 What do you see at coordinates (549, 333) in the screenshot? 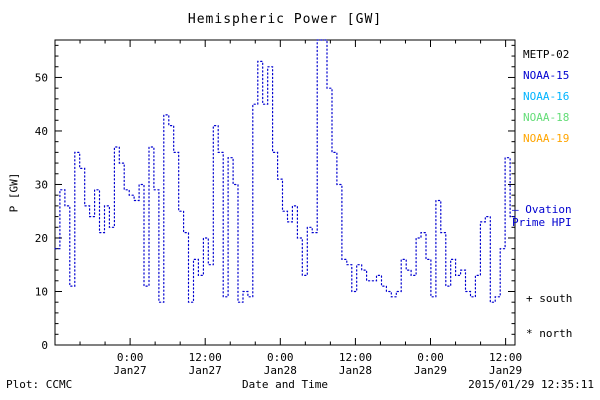
I see `north-marker-label: * north` at bounding box center [549, 333].